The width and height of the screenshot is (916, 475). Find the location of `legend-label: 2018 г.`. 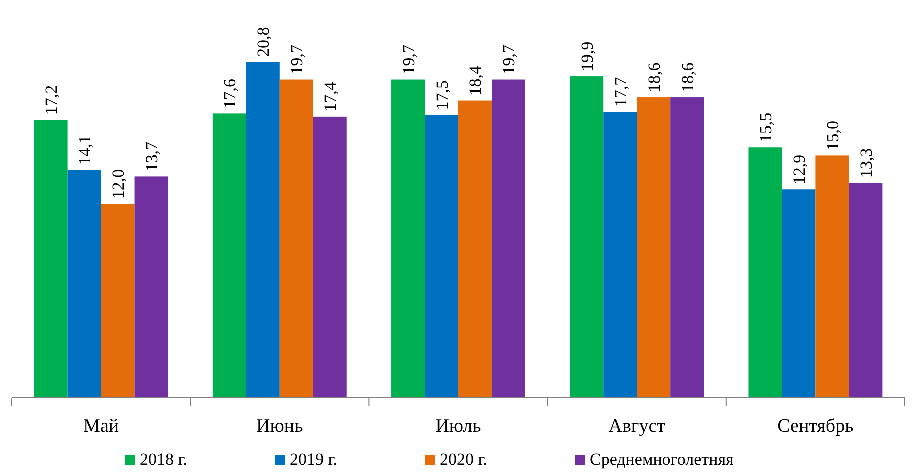

legend-label: 2018 г. is located at coordinates (164, 459).